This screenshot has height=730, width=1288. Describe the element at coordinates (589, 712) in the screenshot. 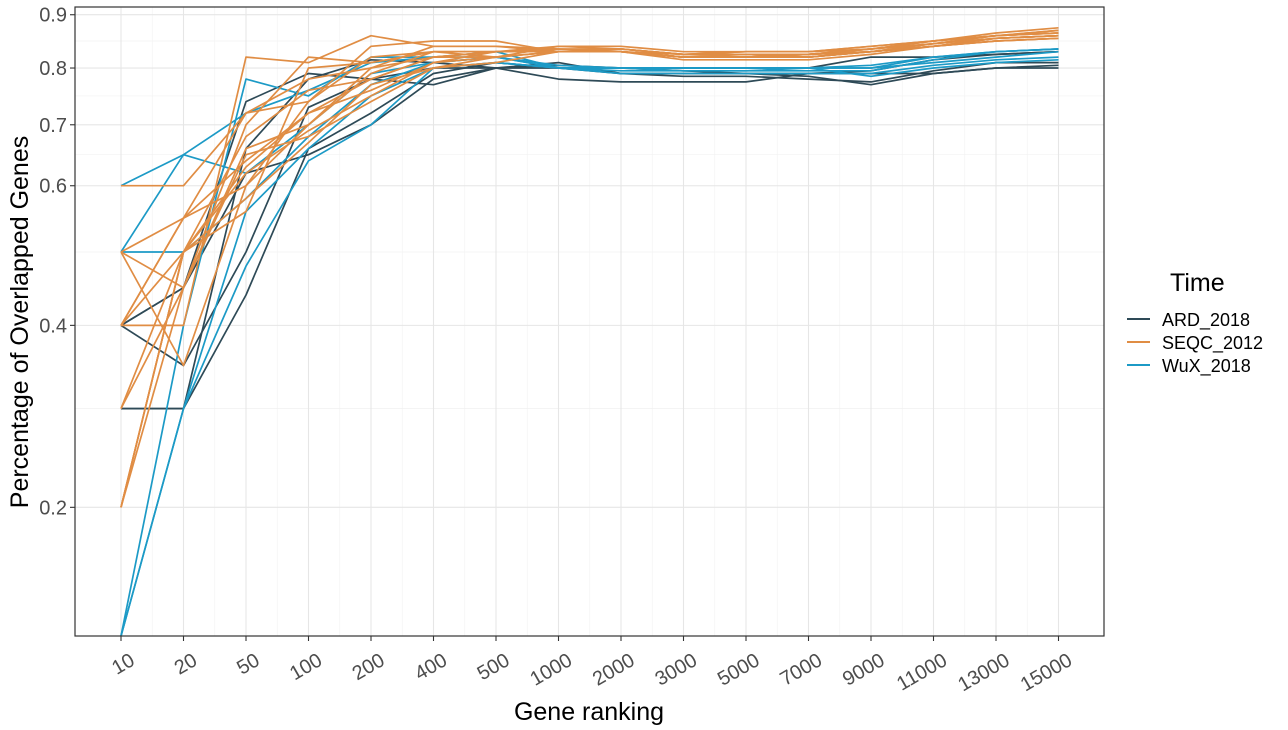

I see `x-axis-title: Gene ranking` at that location.